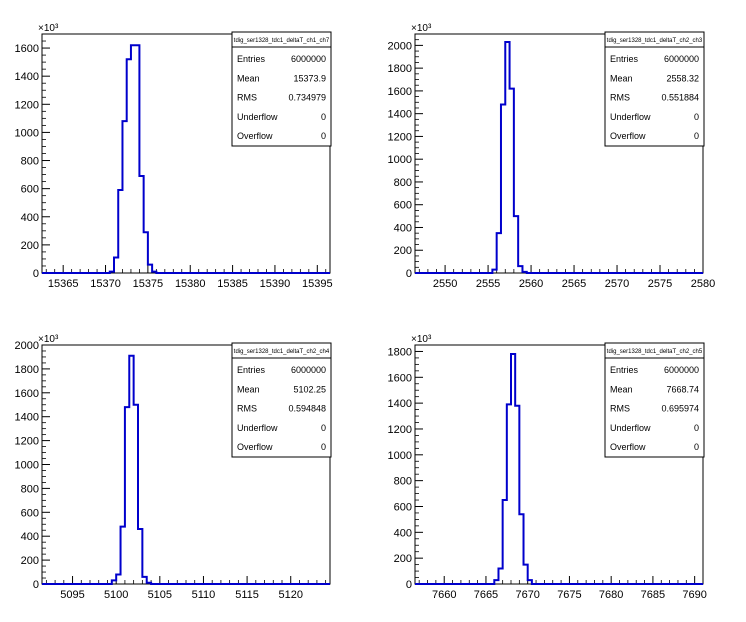  What do you see at coordinates (116, 595) in the screenshot?
I see `x-tick-label: 5100` at bounding box center [116, 595].